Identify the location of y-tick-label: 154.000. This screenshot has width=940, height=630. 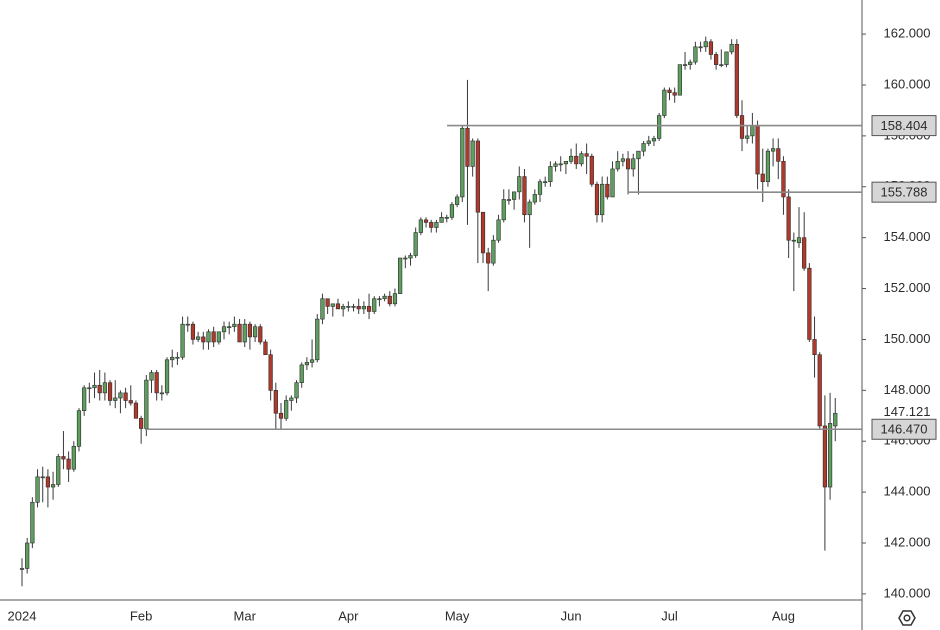
(907, 236).